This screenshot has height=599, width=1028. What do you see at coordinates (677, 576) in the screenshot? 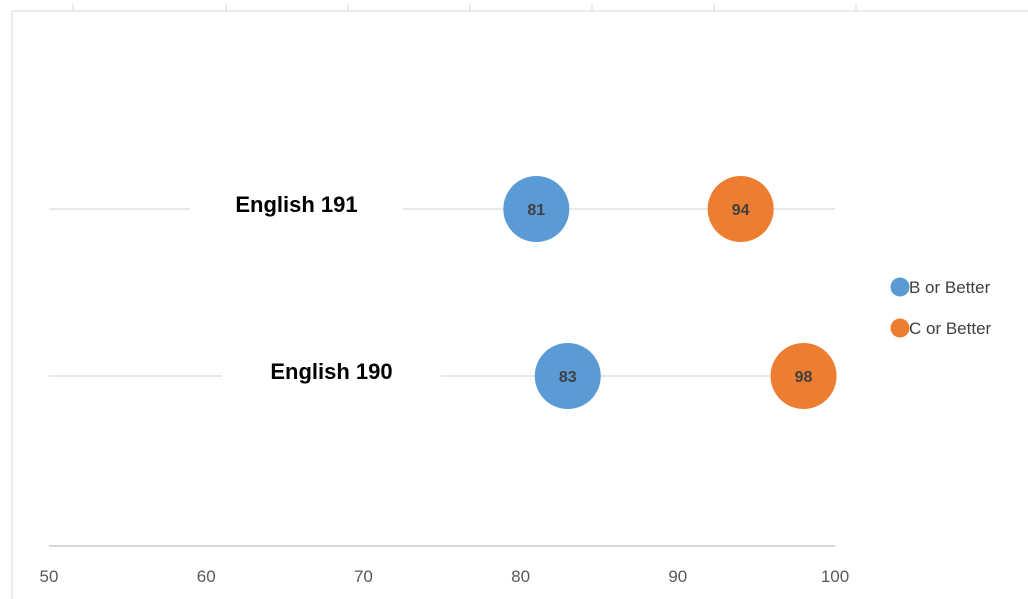
I see `x-tick-label: 90` at bounding box center [677, 576].